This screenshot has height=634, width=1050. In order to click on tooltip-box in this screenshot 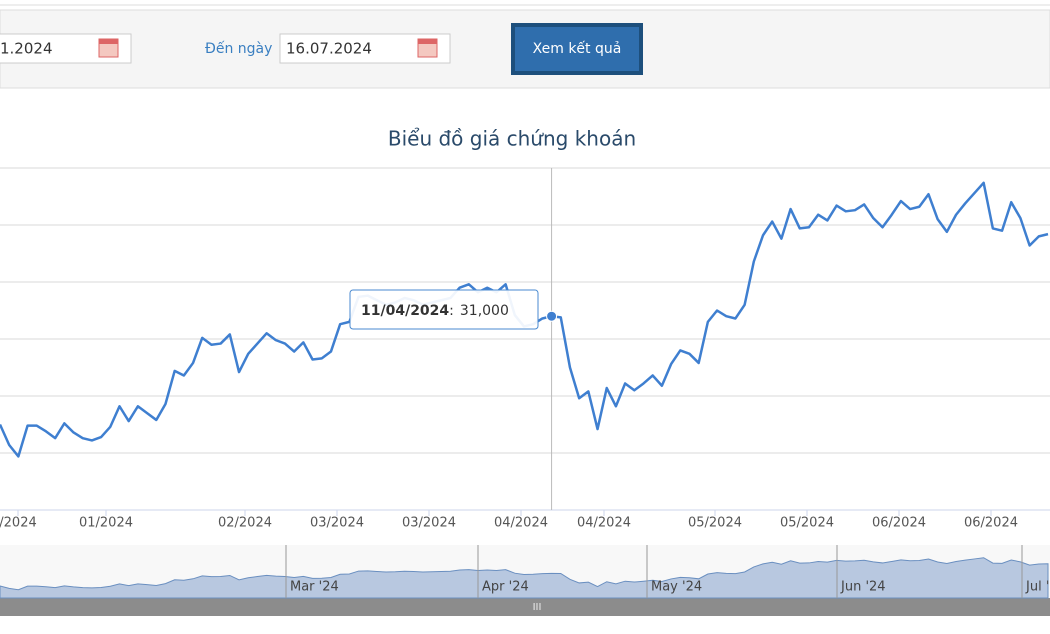, I will do `click(444, 309)`.